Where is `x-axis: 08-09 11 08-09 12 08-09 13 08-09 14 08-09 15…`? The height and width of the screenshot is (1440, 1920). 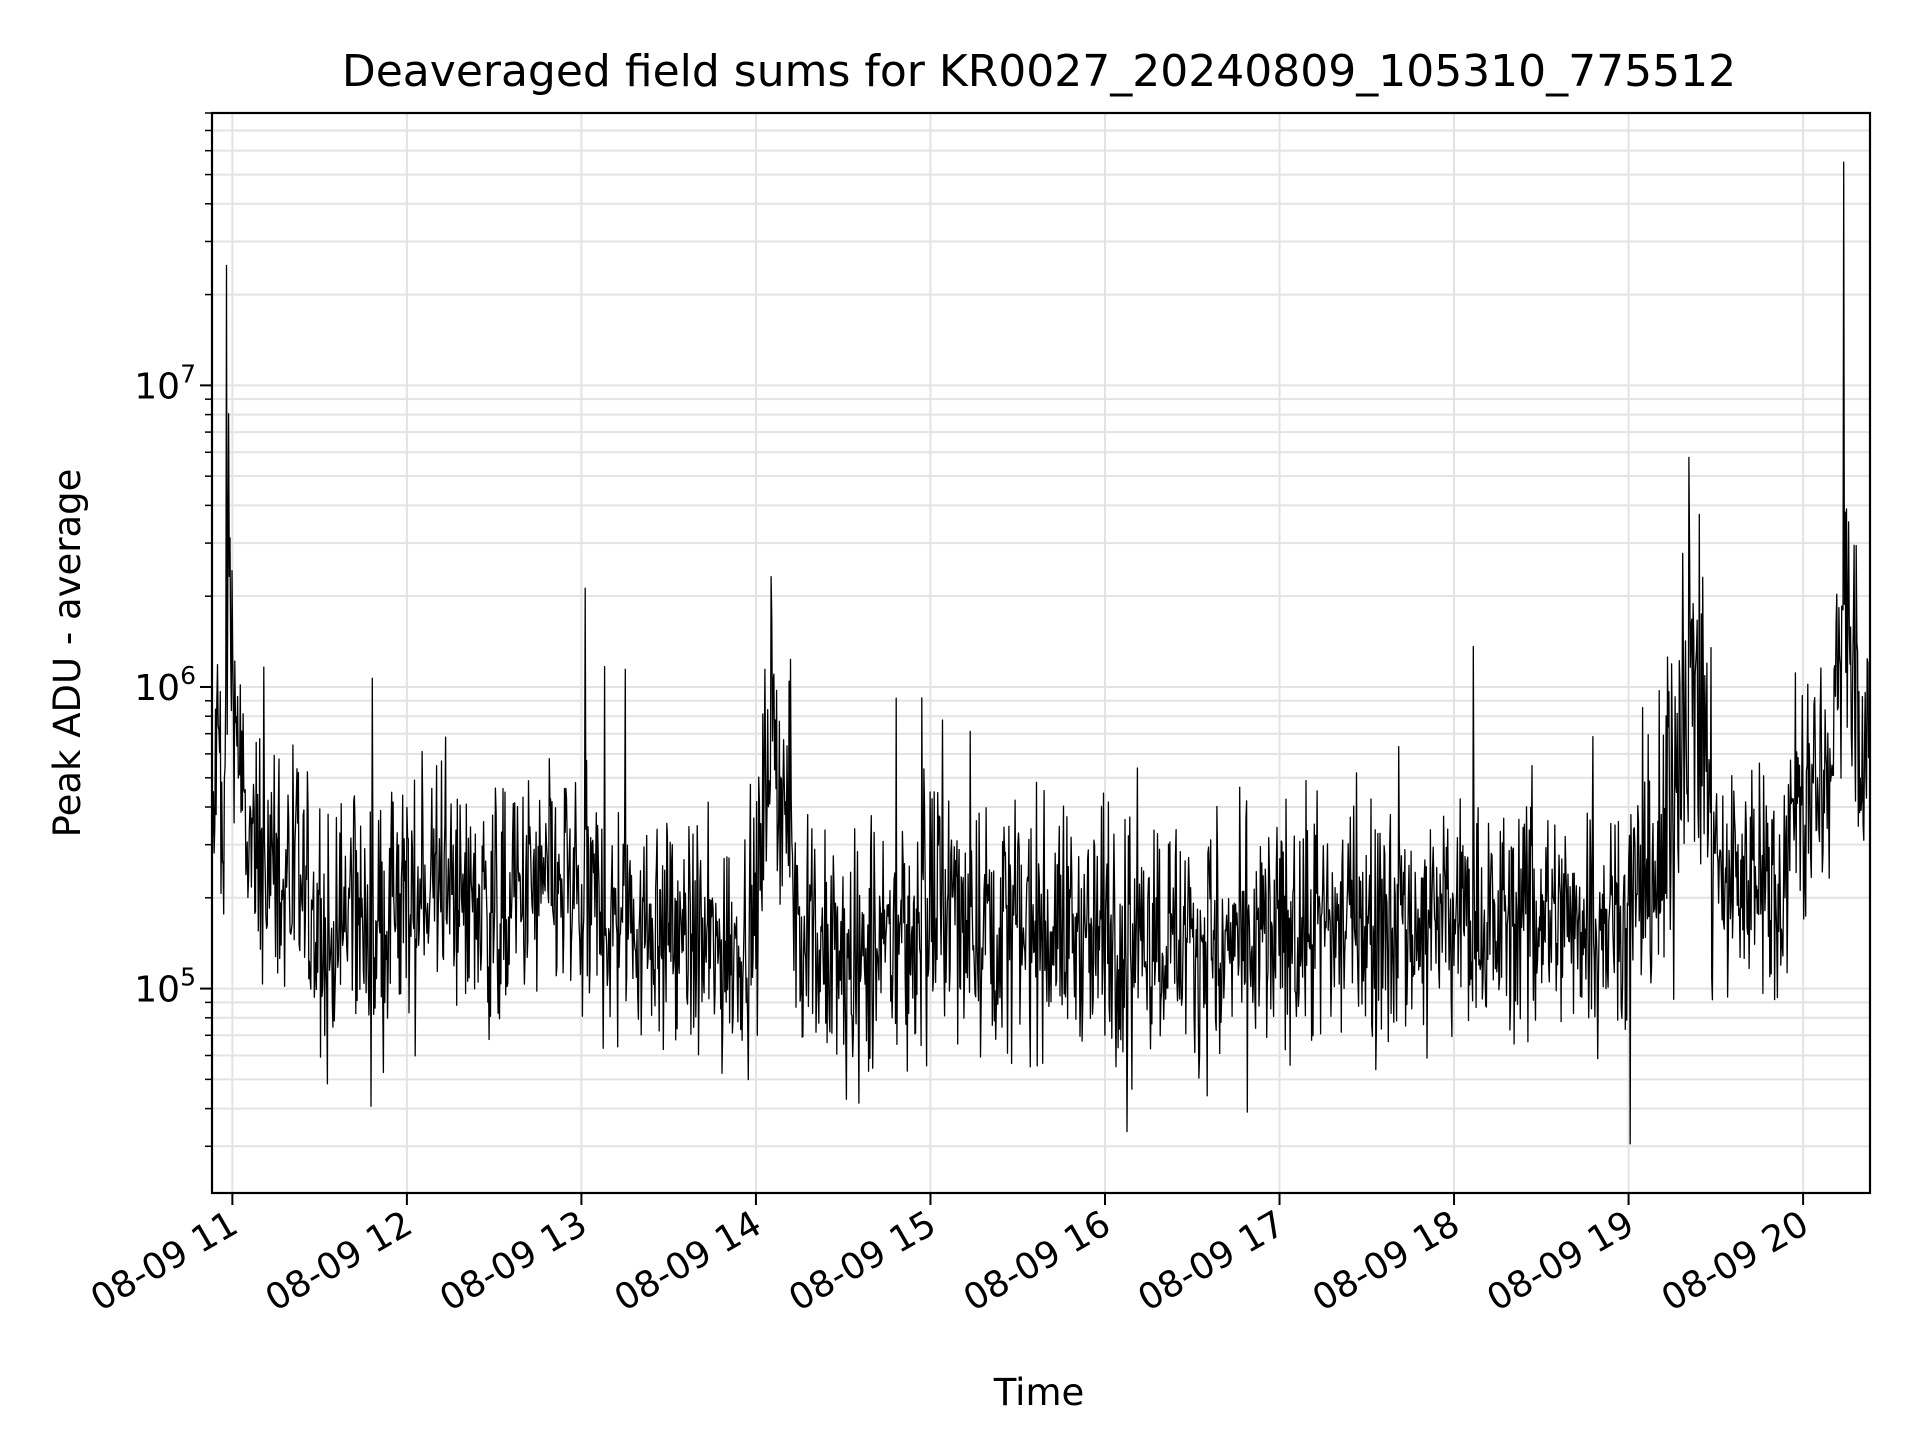
x-axis: 08-09 11 08-09 12 08-09 13 08-09 14 08-09 15… is located at coordinates (950, 1256).